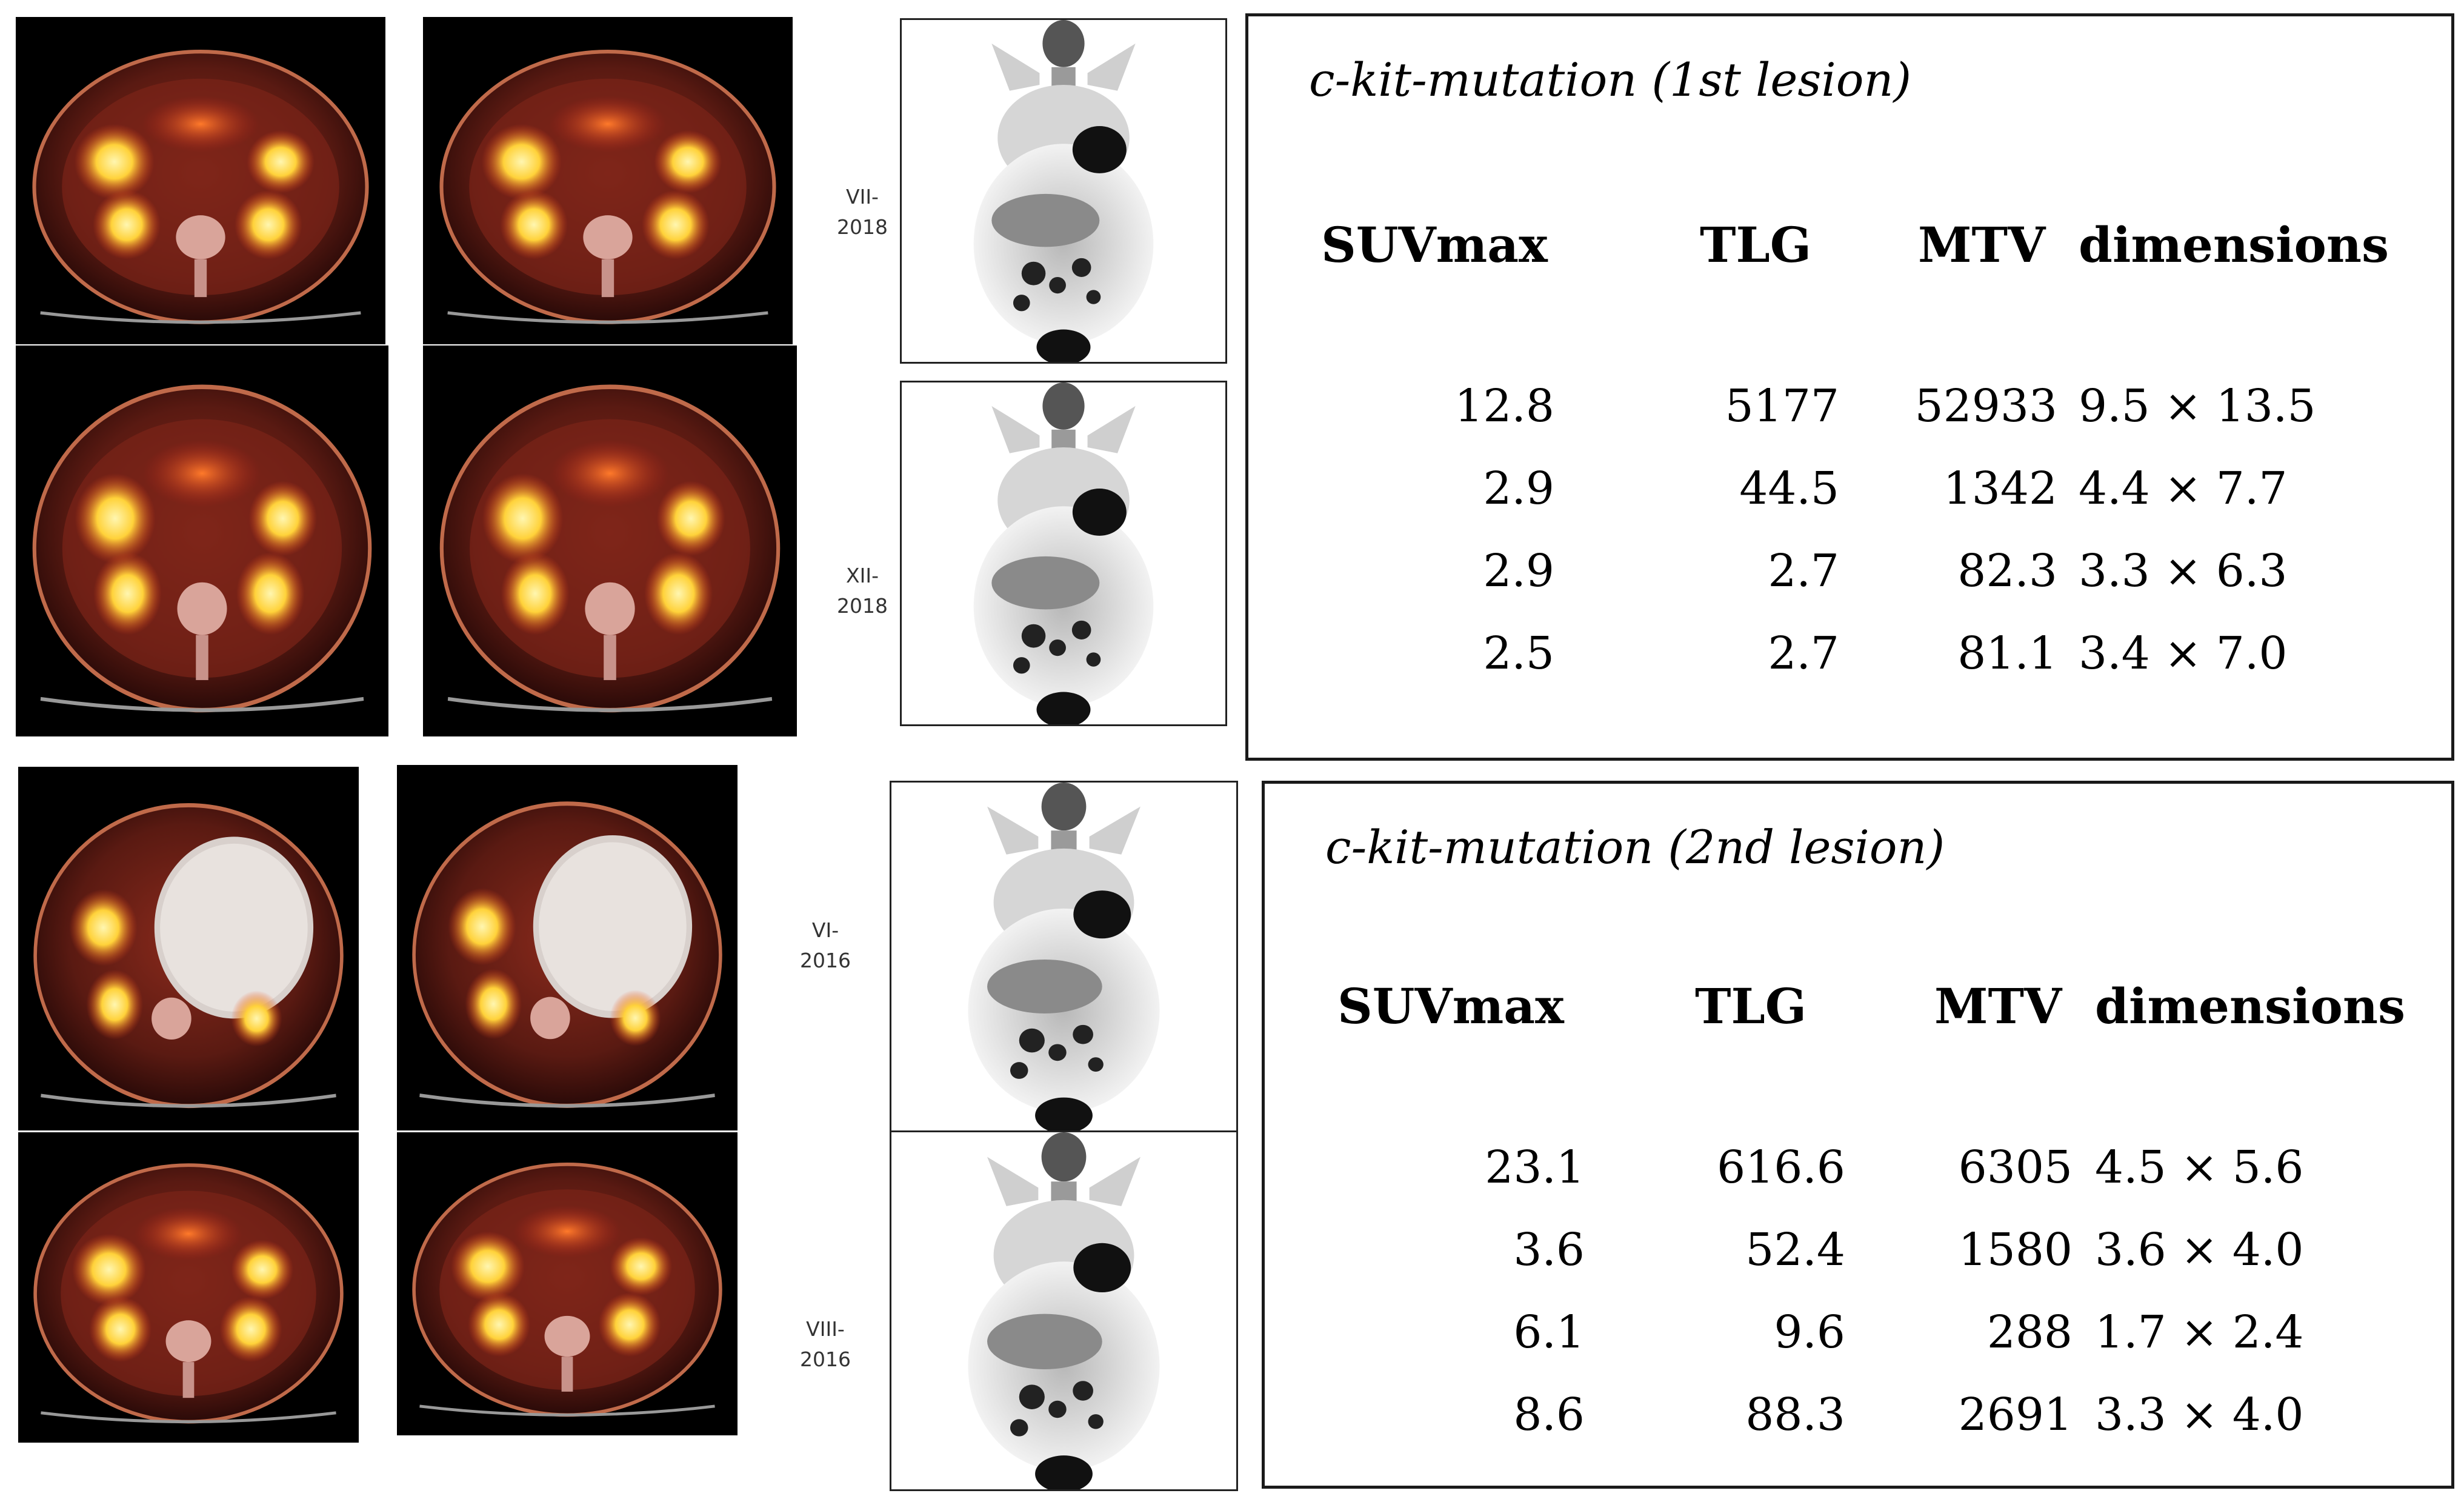 Image resolution: width=2464 pixels, height=1499 pixels. What do you see at coordinates (2250, 1006) in the screenshot?
I see `header-dimensions-bottom: dimensions` at bounding box center [2250, 1006].